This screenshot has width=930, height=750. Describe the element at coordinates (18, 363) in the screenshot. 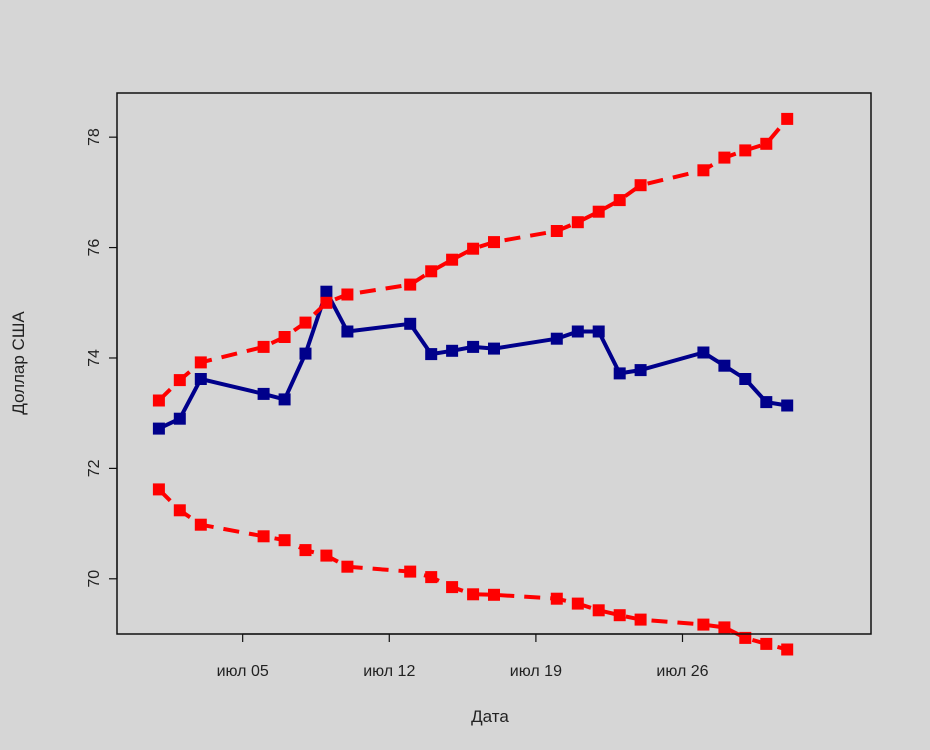

I see `y-axis-label: Доллар США` at that location.